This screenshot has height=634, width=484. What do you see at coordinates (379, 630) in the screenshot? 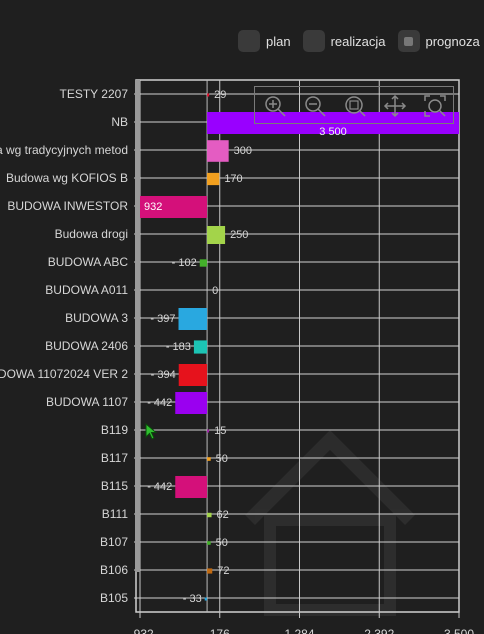
I see `x-tick-label: 2 392` at bounding box center [379, 630].